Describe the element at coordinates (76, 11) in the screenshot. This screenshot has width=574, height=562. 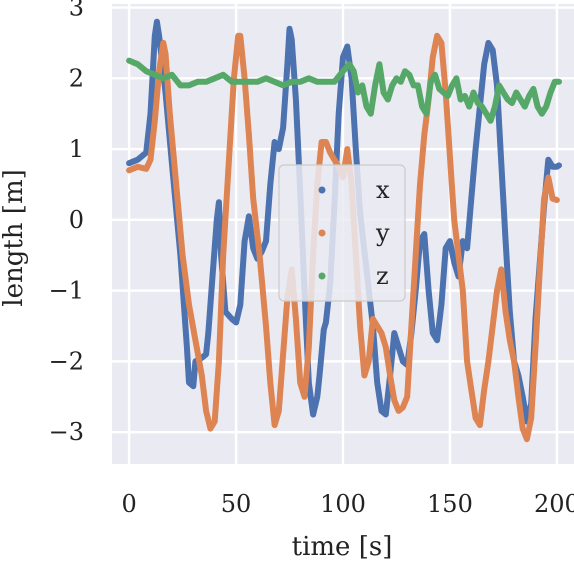
I see `y-tick-label: 3` at that location.